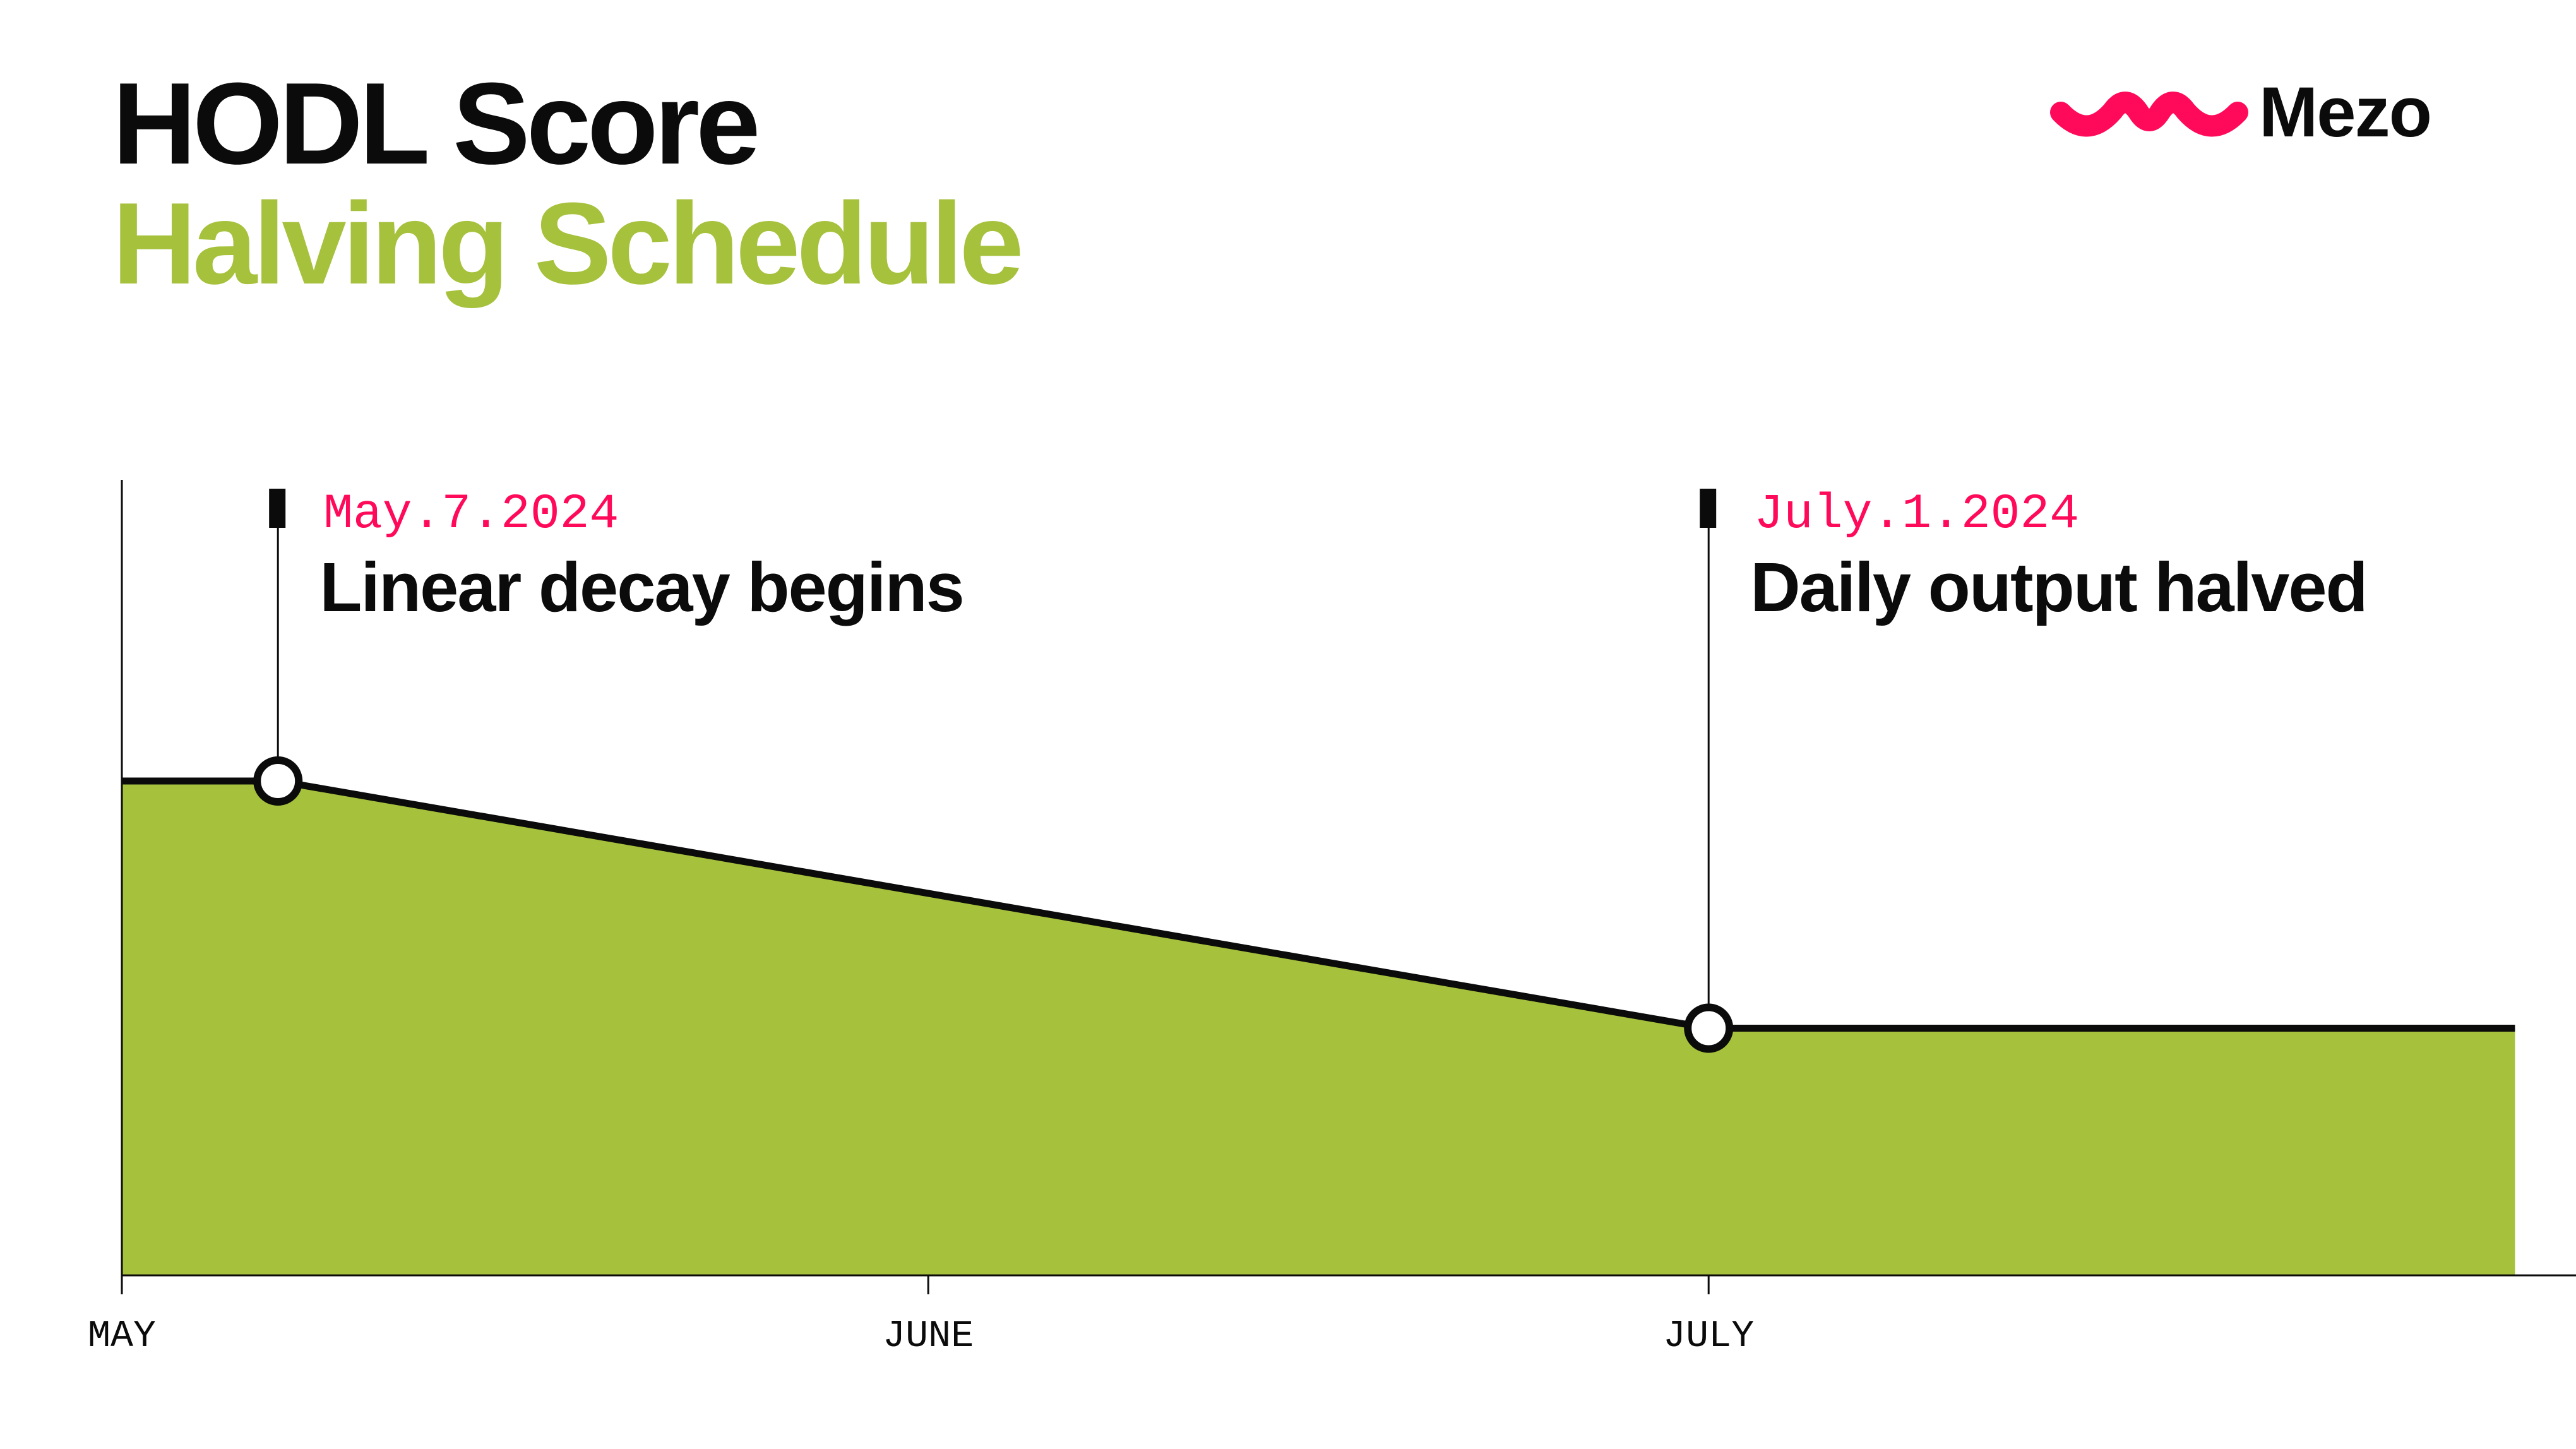  What do you see at coordinates (436, 123) in the screenshot?
I see `chart-title: HODL Score` at bounding box center [436, 123].